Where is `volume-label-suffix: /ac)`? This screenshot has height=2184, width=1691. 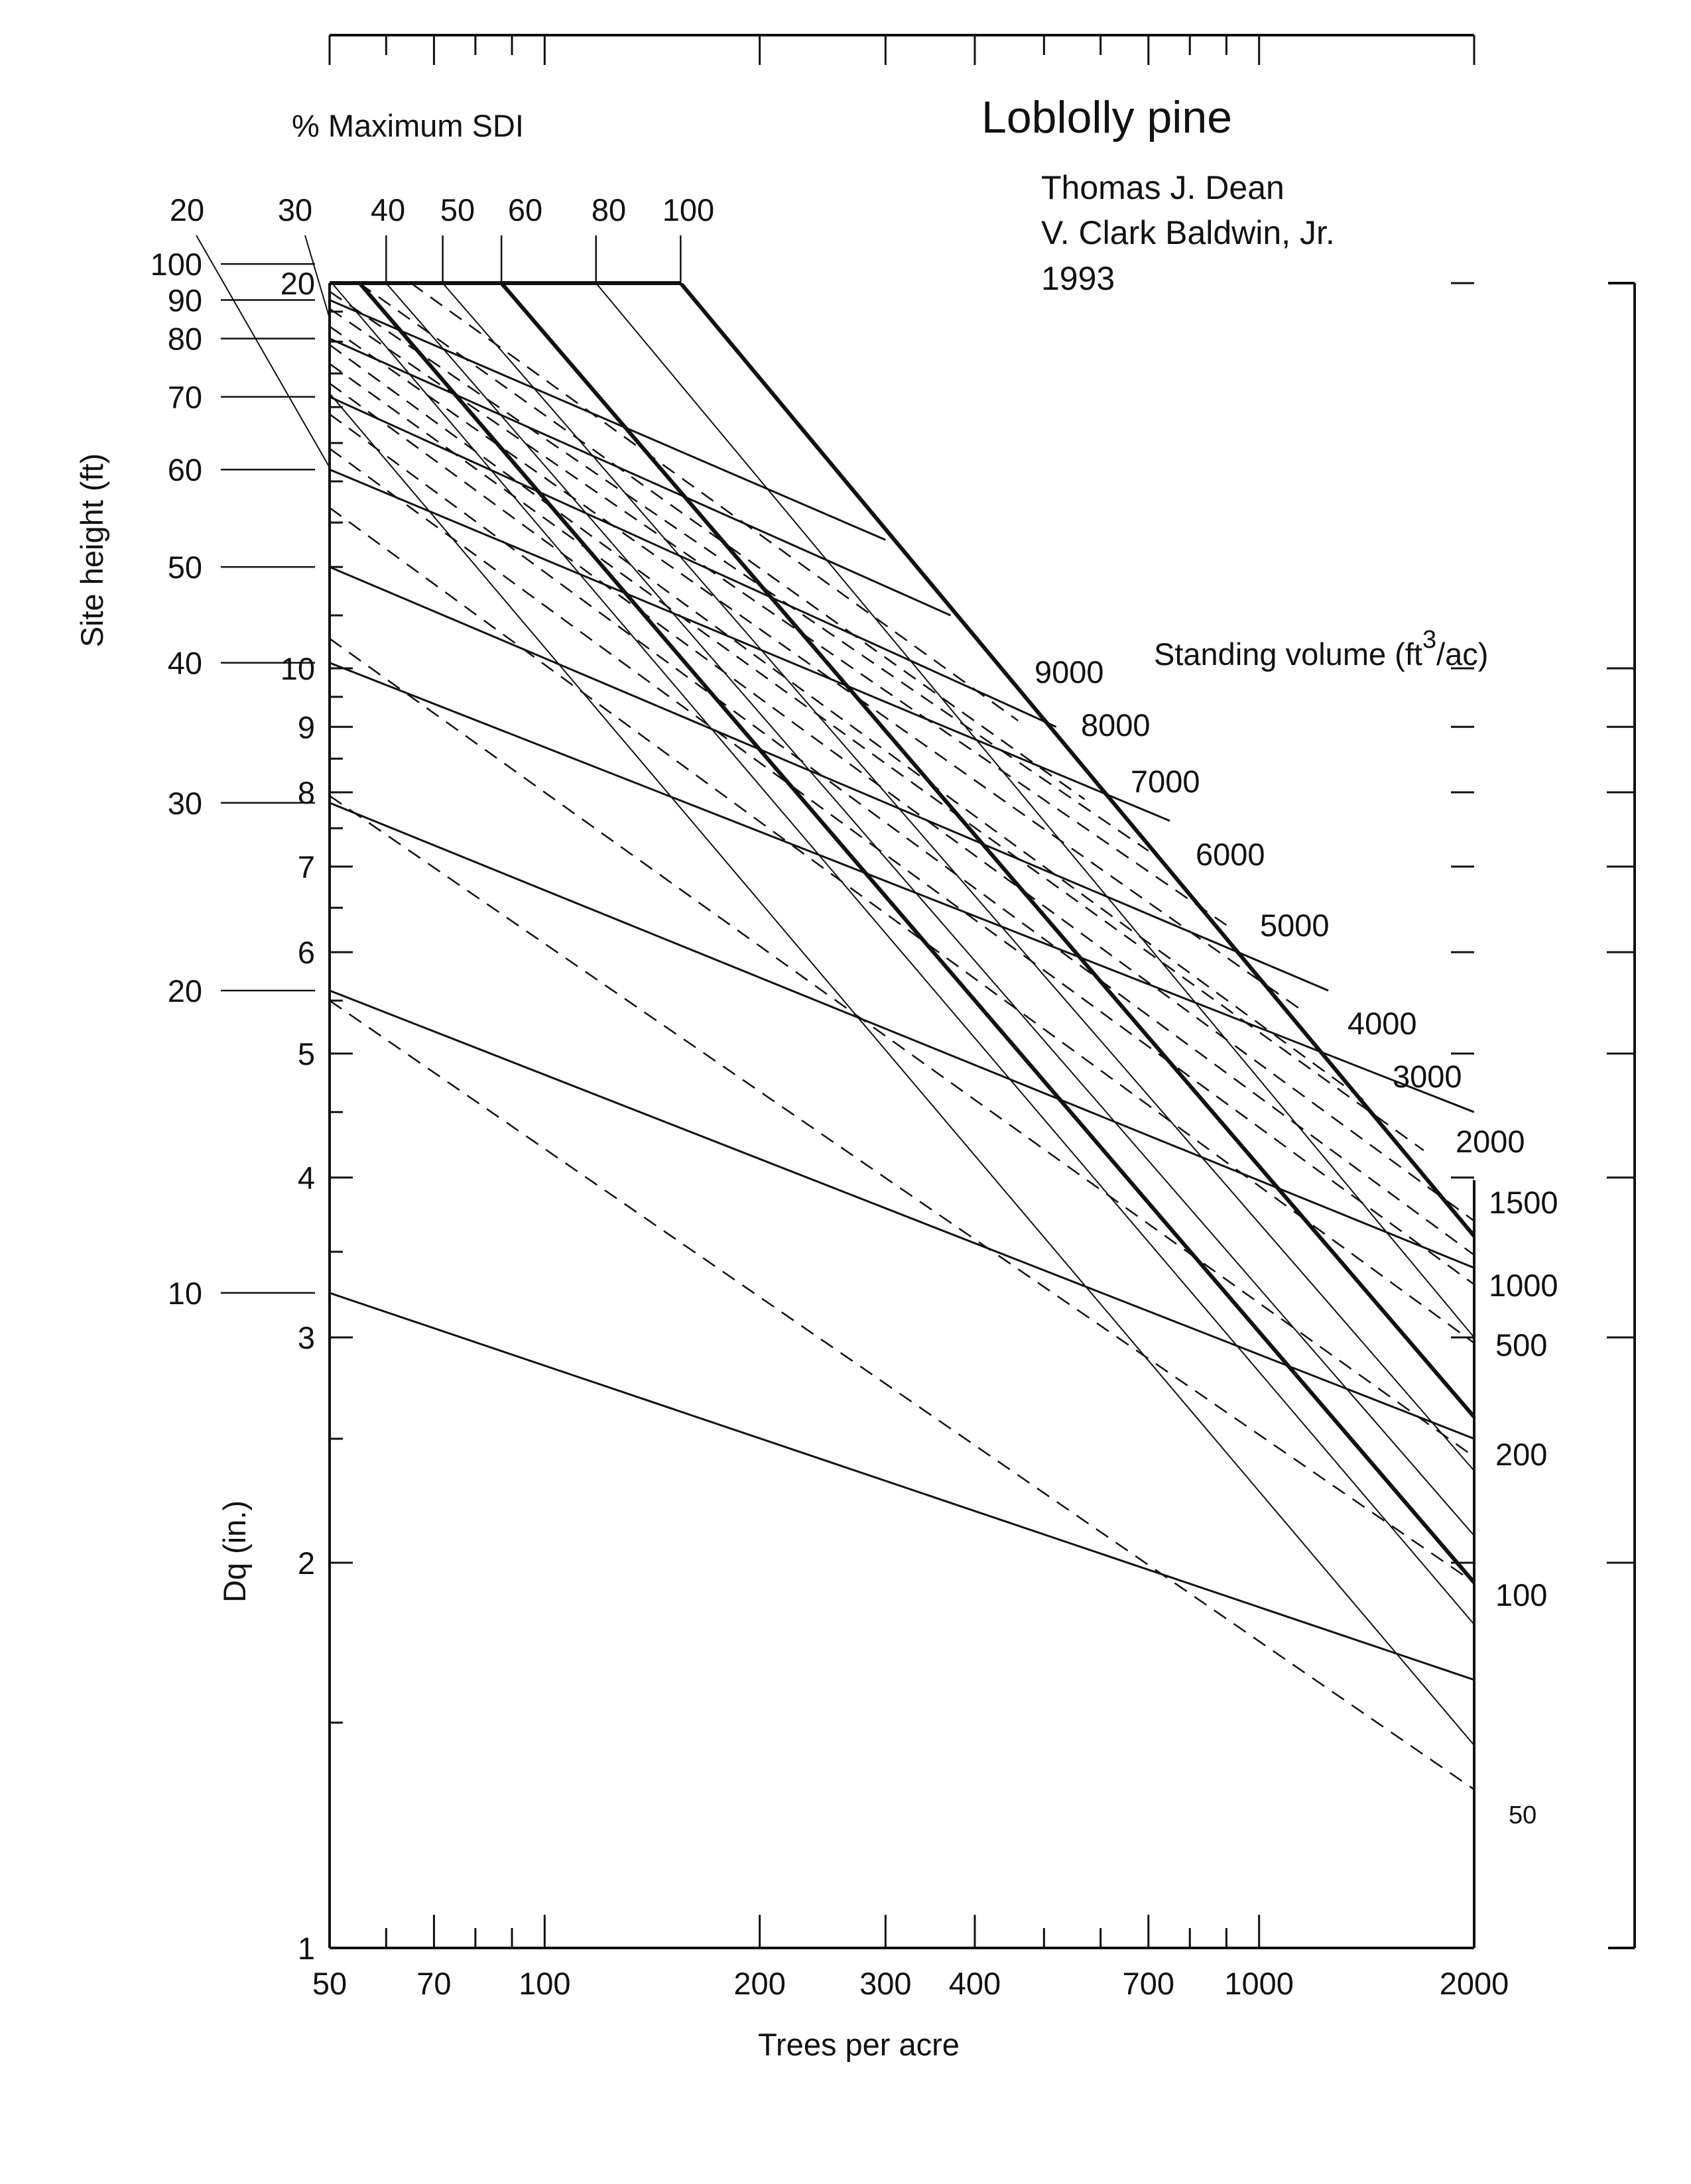 volume-label-suffix: /ac) is located at coordinates (1462, 654).